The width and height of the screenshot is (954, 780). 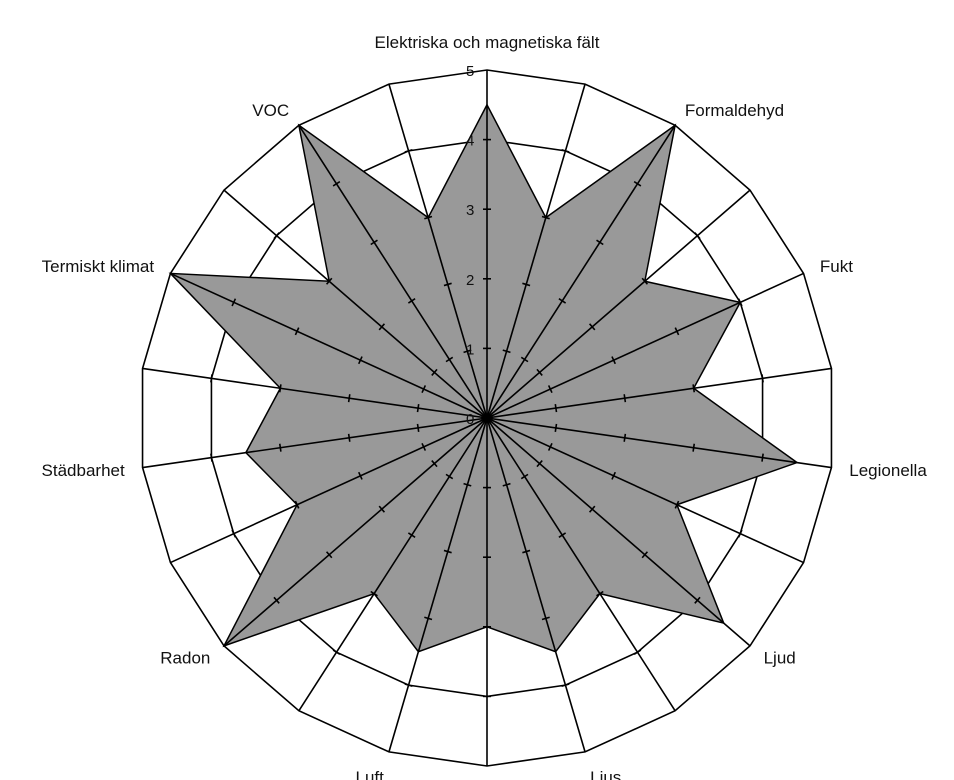 What do you see at coordinates (605, 774) in the screenshot?
I see `category-label-10: Ljus` at bounding box center [605, 774].